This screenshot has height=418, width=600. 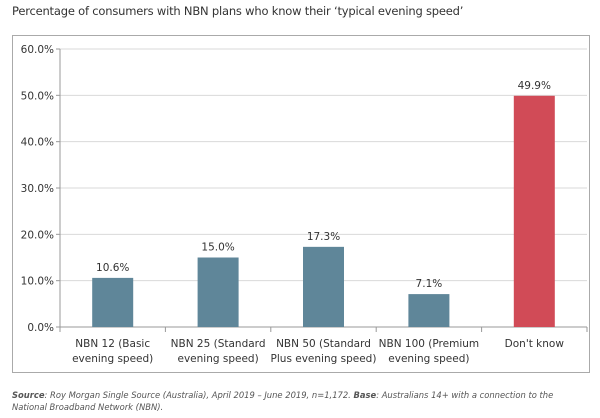 I want to click on x-tick-label: NBN 100 (Premium, so click(x=429, y=344).